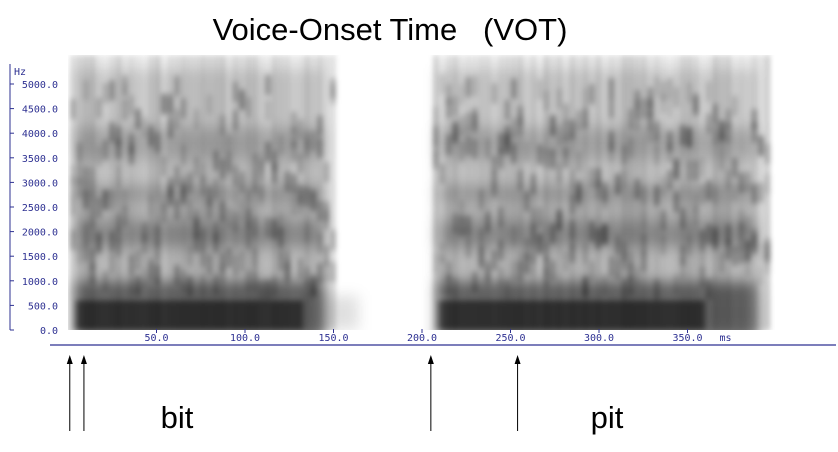 The image size is (838, 452). What do you see at coordinates (40, 183) in the screenshot?
I see `y-tick-label: 3000.0` at bounding box center [40, 183].